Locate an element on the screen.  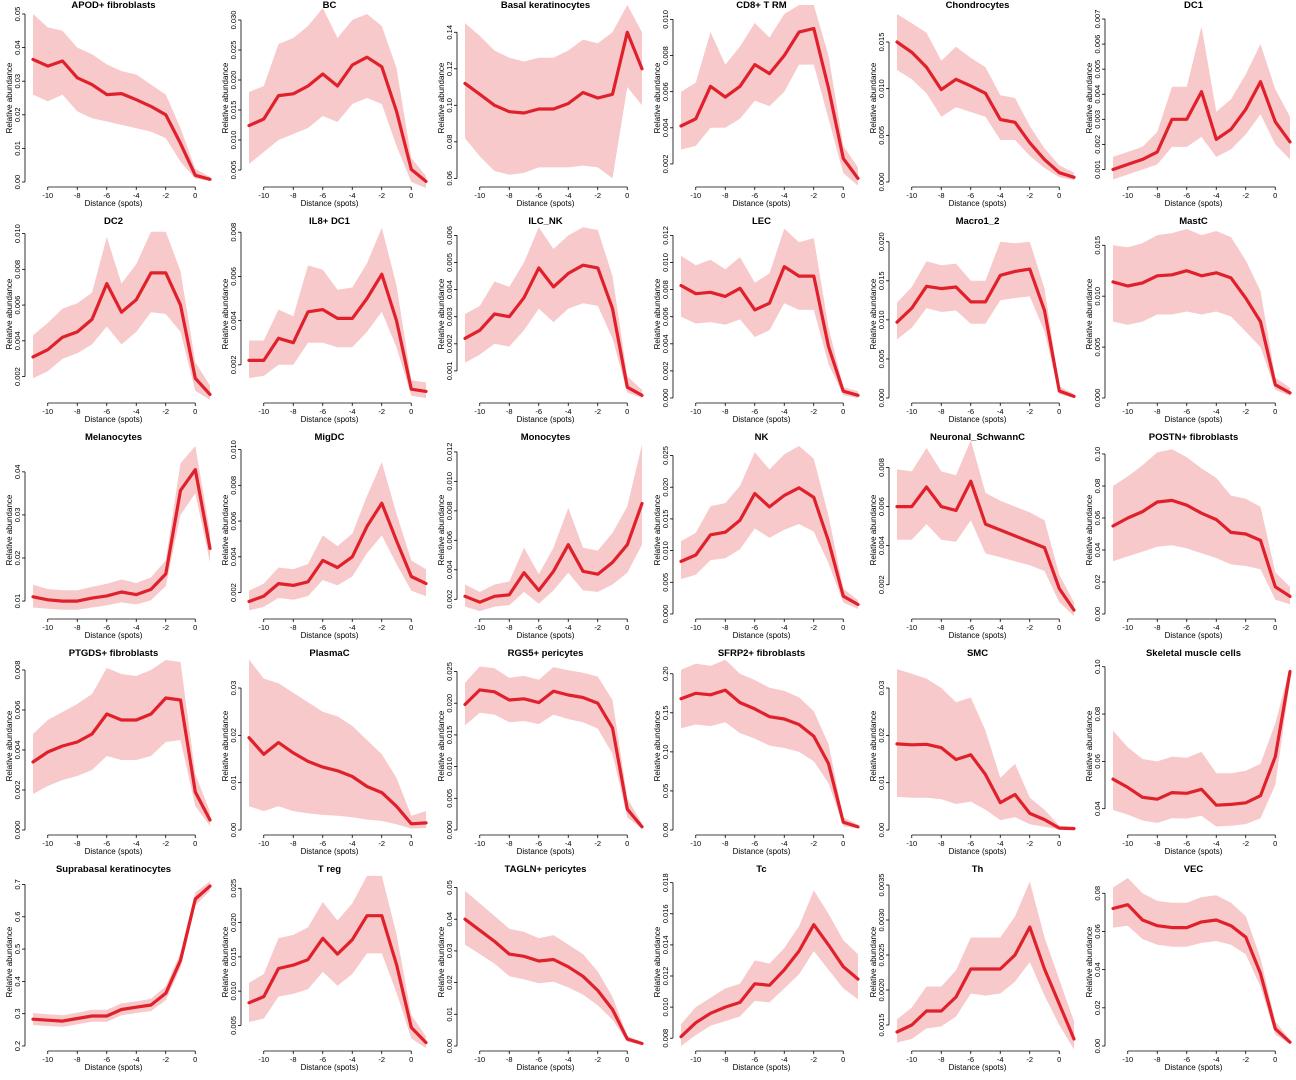
y-tick-label: 0.06 is located at coordinates (1097, 518).